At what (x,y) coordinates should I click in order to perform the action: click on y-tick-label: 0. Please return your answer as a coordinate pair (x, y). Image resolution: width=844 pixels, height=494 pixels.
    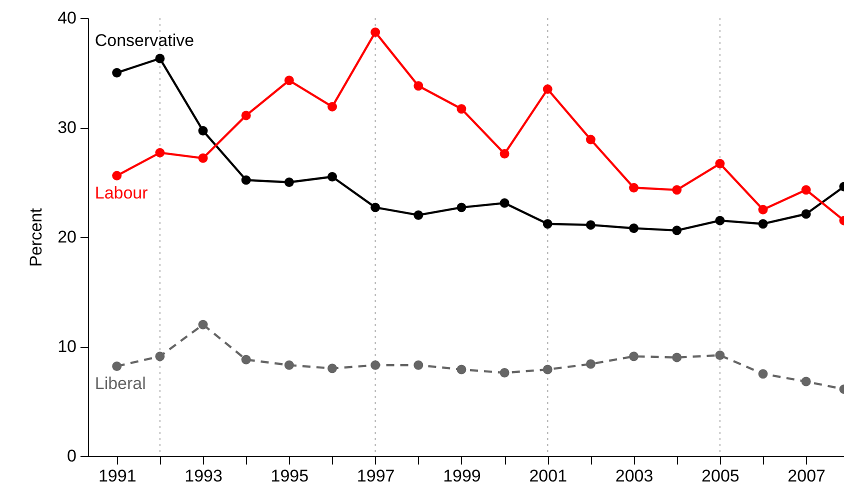
    Looking at the image, I should click on (71, 456).